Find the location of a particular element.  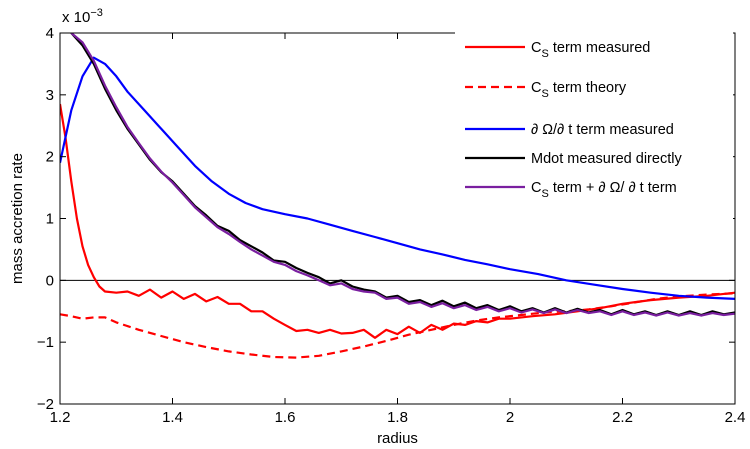

y-axis-label: mass accretion rate is located at coordinates (17, 218).